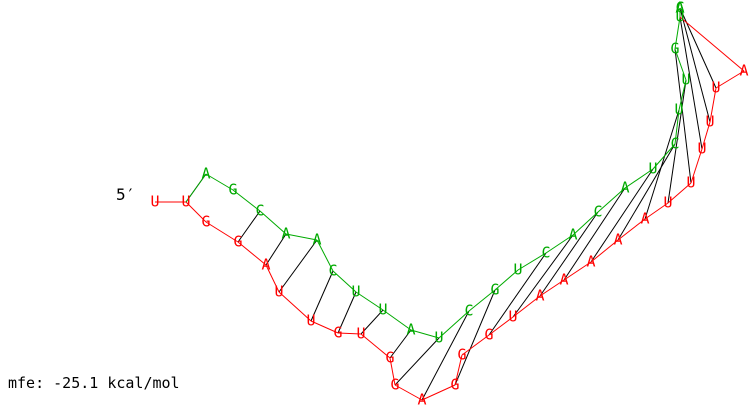  Describe the element at coordinates (126, 194) in the screenshot. I see `five-prime-label: 5′` at that location.